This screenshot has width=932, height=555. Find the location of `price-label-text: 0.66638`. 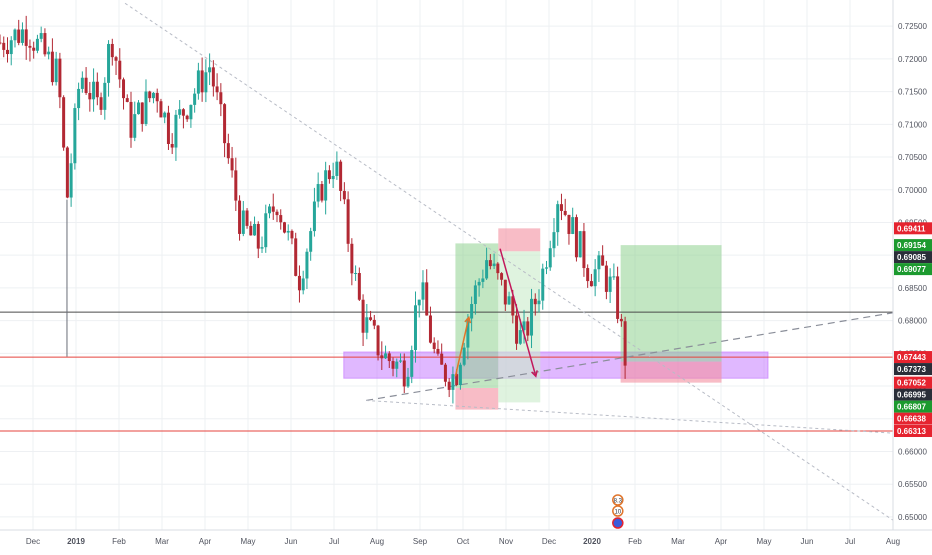

price-label-text: 0.66638 is located at coordinates (911, 419).